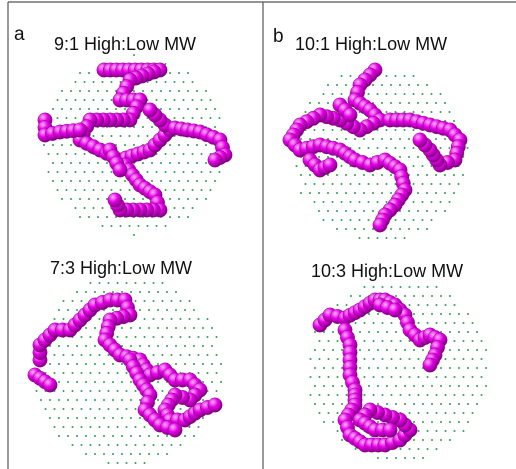 The image size is (516, 469). What do you see at coordinates (380, 372) in the screenshot?
I see `polymer-chain` at bounding box center [380, 372].